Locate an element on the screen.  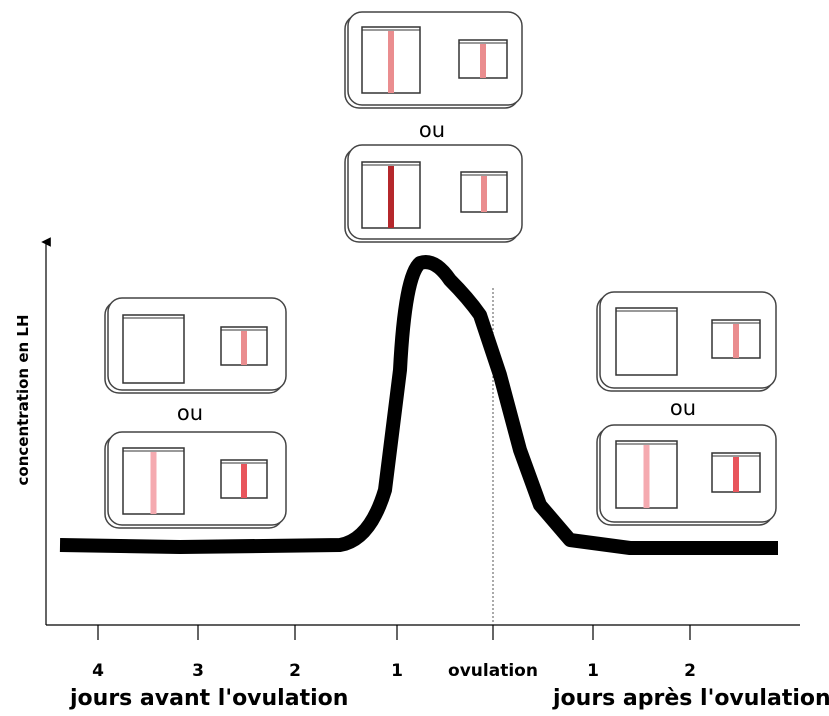
group-label-before: jours avant l'ovulation is located at coordinates (208, 698).